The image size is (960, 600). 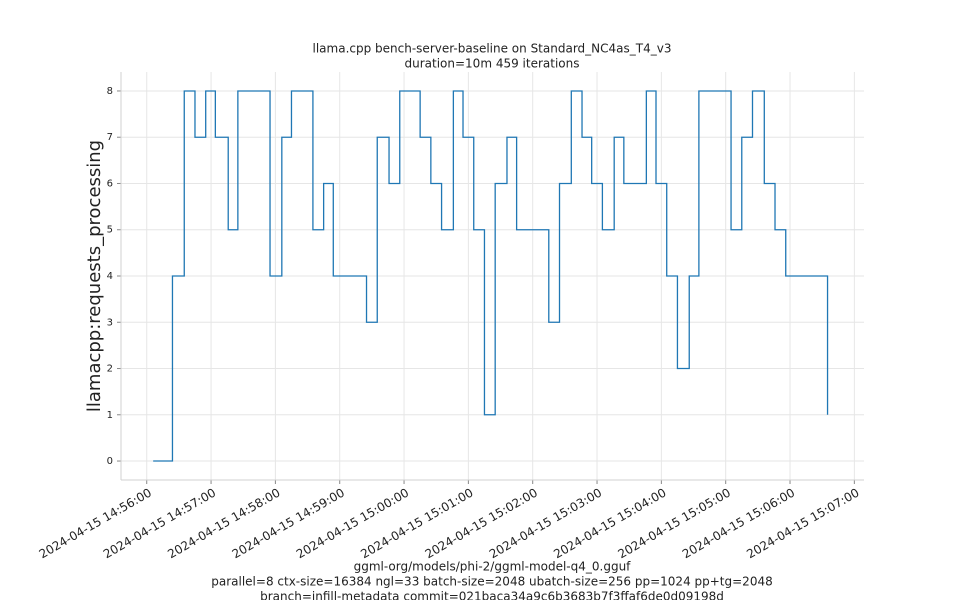 I want to click on x-tick-label: 2024-04-15 14:56:00, so click(x=95, y=524).